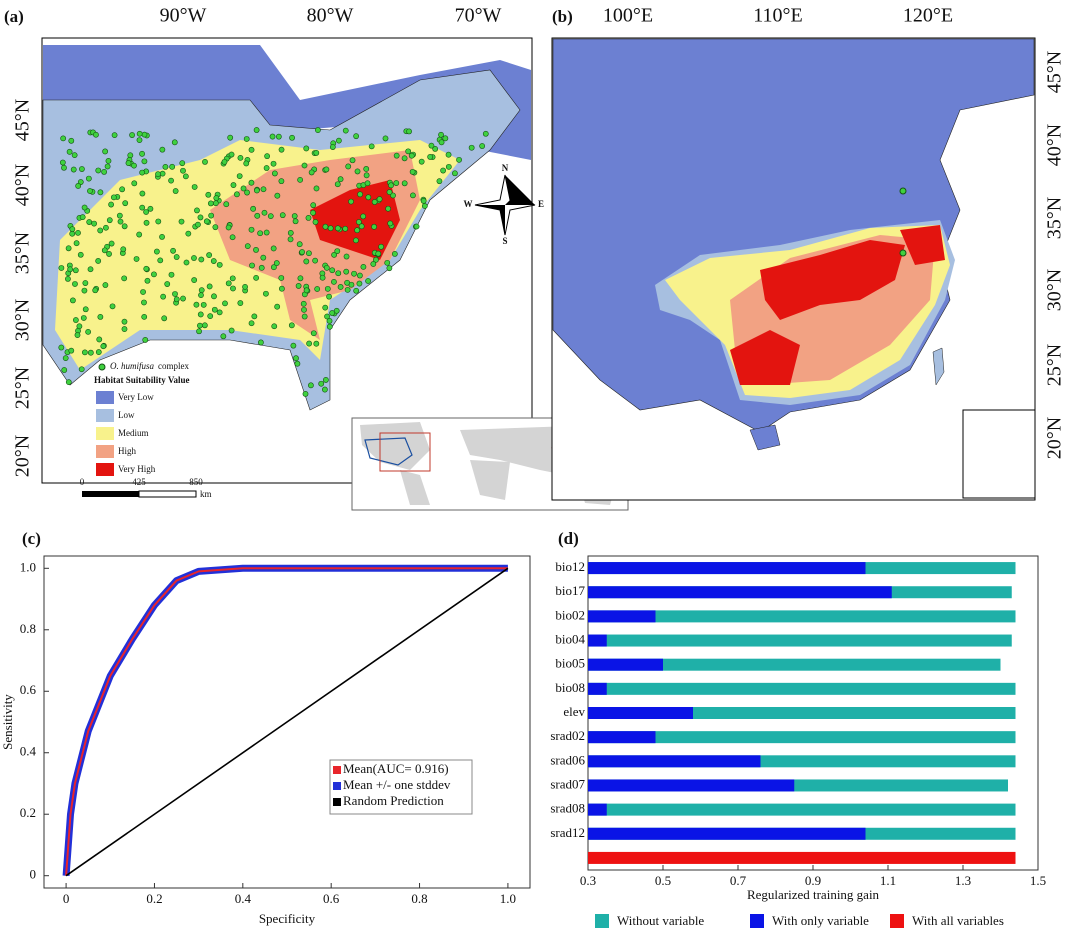  I want to click on lat-label: 45°N, so click(23, 120).